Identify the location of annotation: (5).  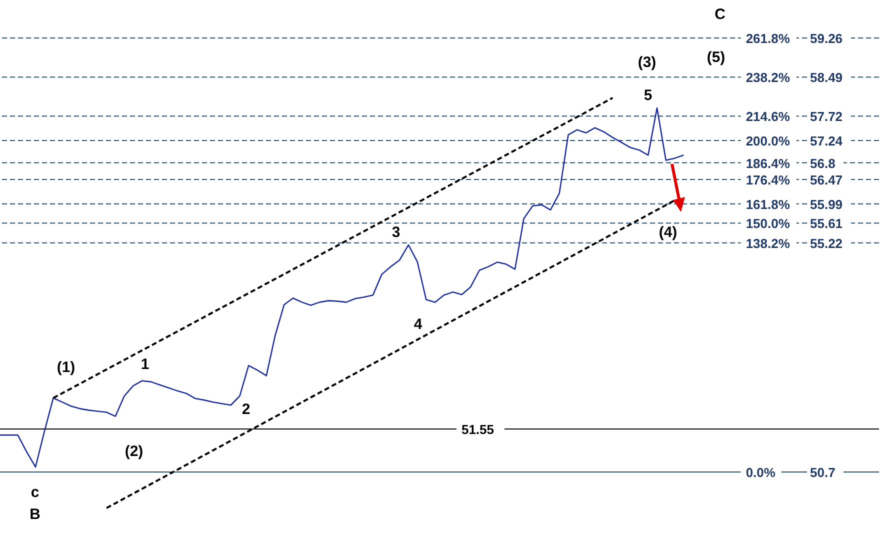
(716, 57).